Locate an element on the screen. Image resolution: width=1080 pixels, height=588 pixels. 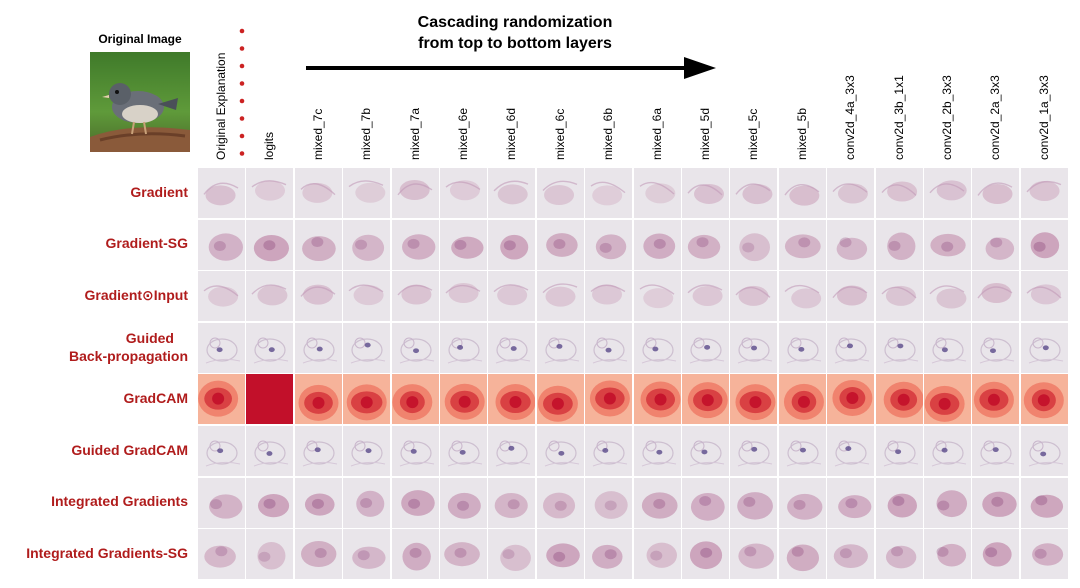
row-label: Guided Back-propagation is located at coordinates (94, 347).